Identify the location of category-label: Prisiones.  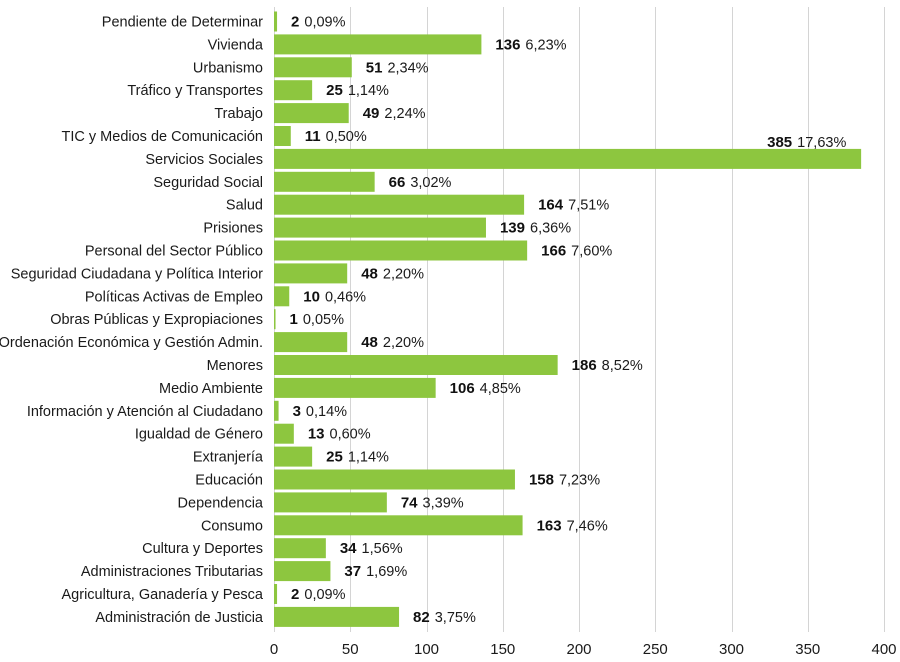
(233, 229).